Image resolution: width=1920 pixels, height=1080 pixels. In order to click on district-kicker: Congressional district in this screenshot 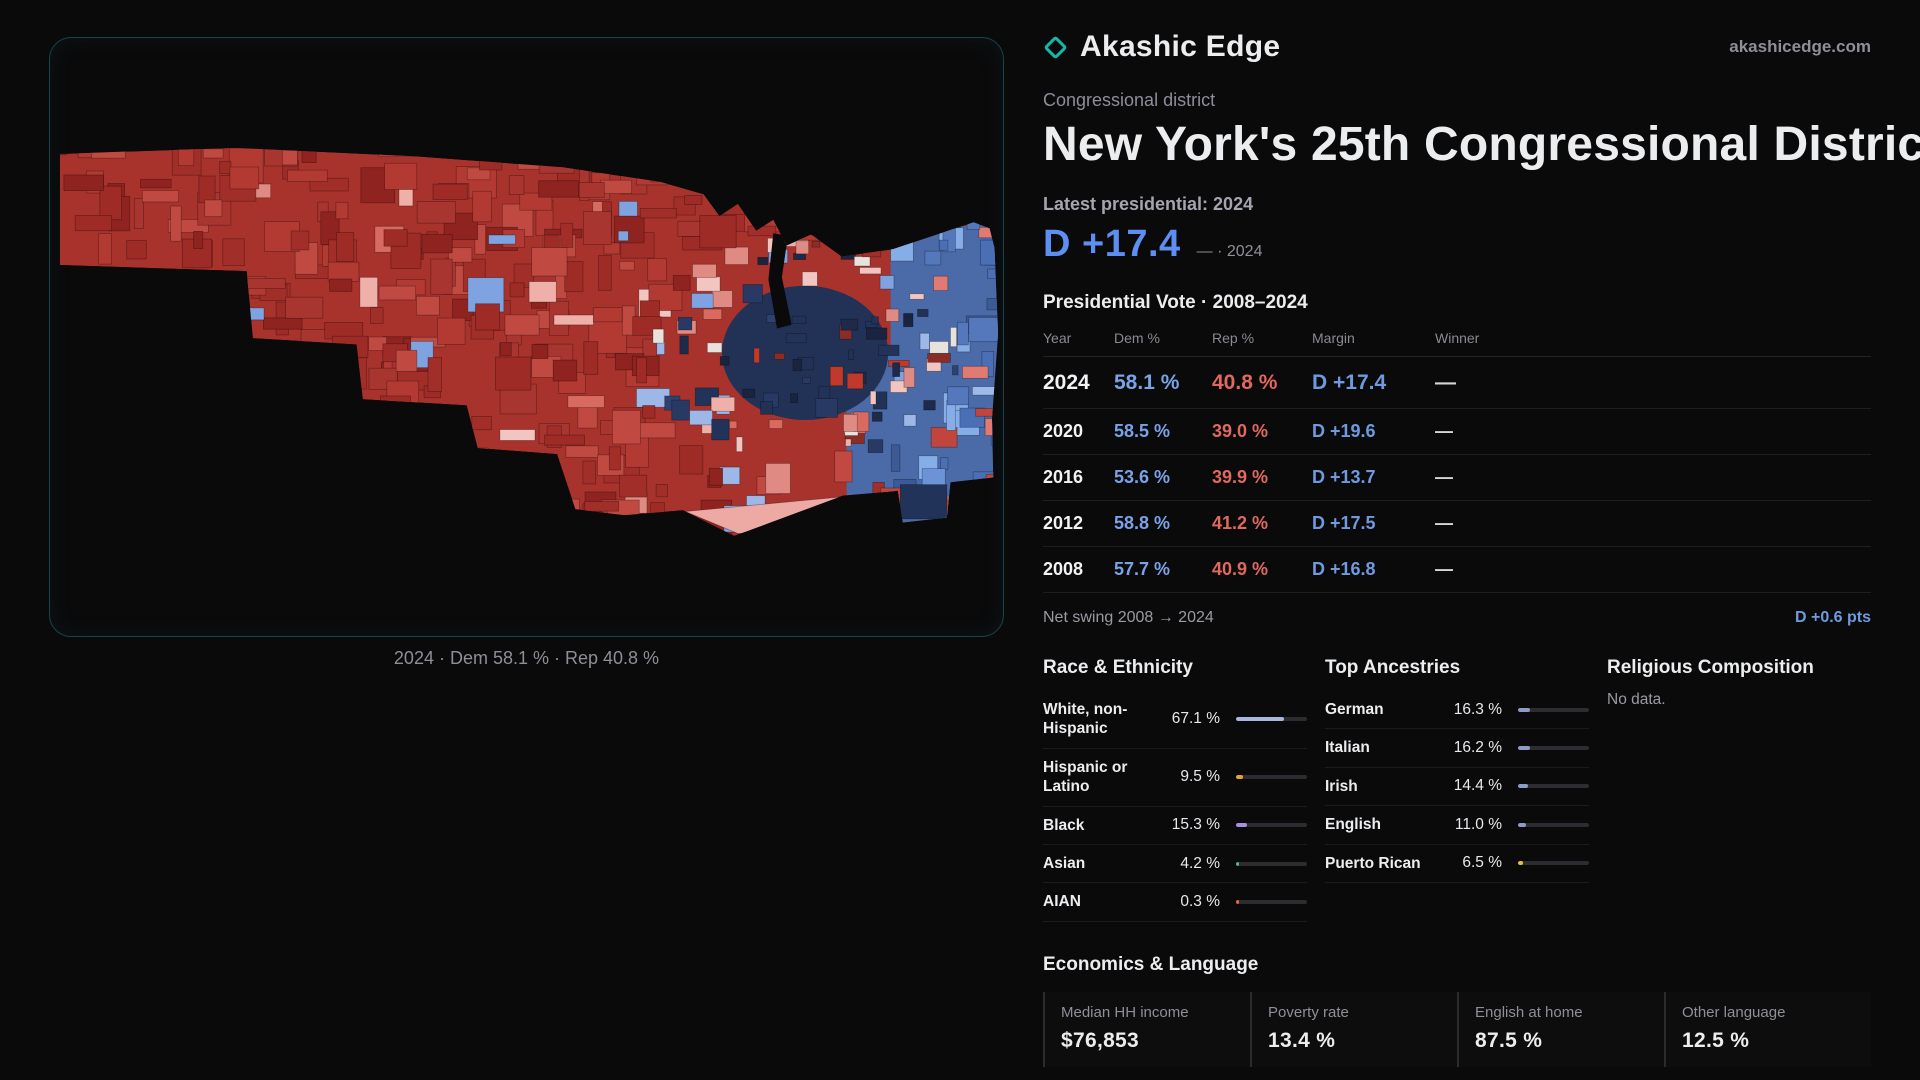, I will do `click(1129, 100)`.